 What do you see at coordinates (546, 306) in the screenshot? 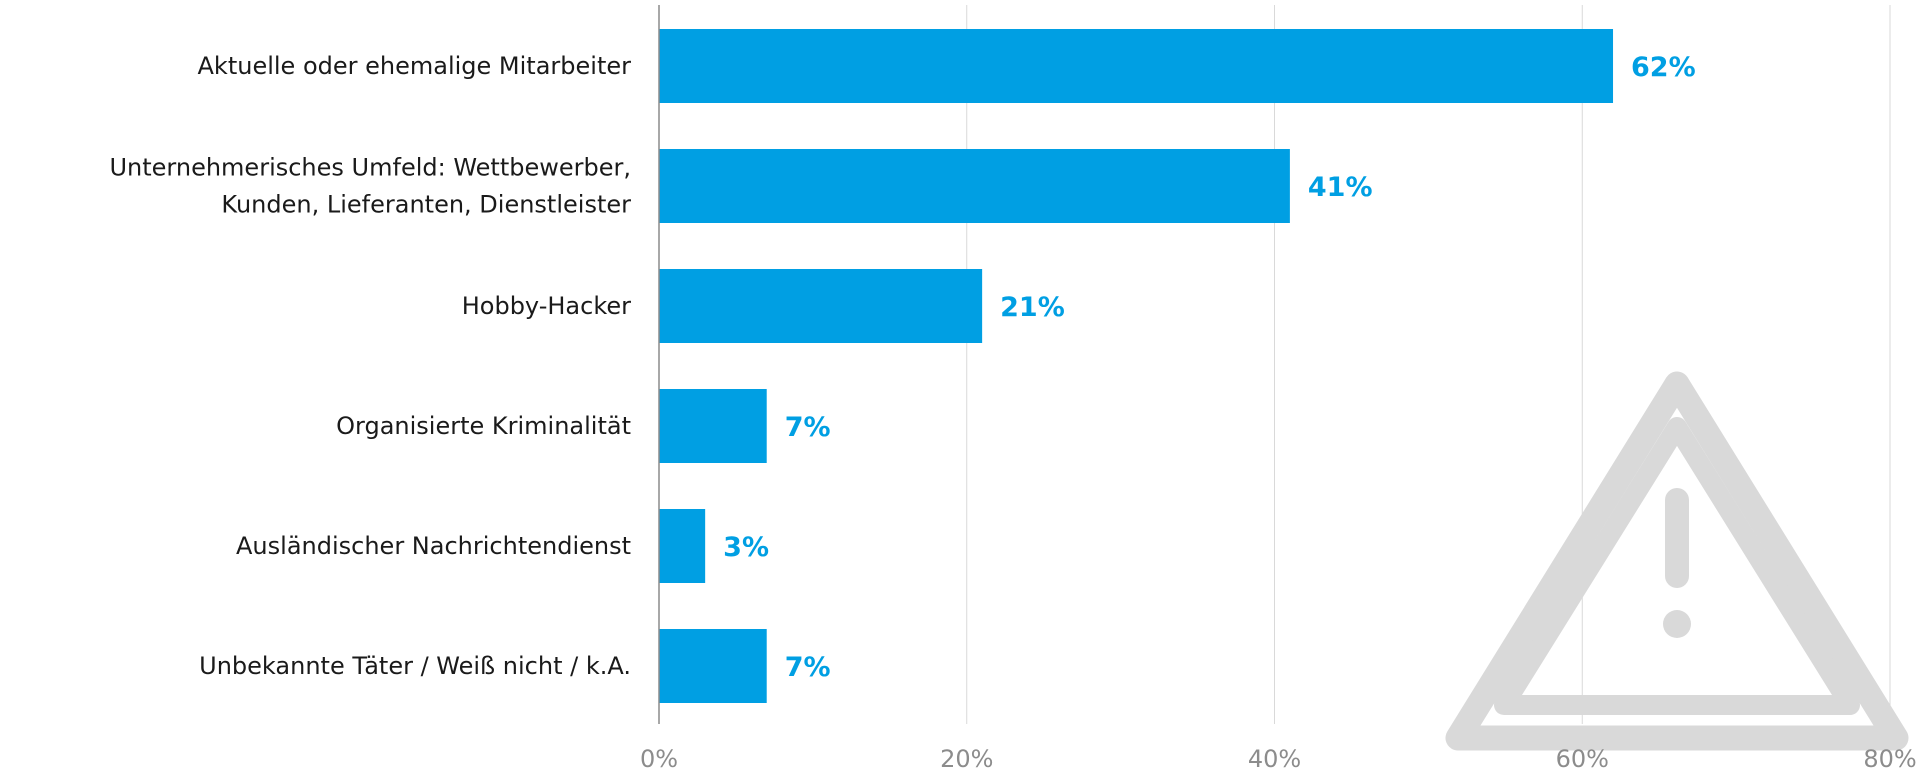
I see `category-label: Hobby-Hacker` at bounding box center [546, 306].